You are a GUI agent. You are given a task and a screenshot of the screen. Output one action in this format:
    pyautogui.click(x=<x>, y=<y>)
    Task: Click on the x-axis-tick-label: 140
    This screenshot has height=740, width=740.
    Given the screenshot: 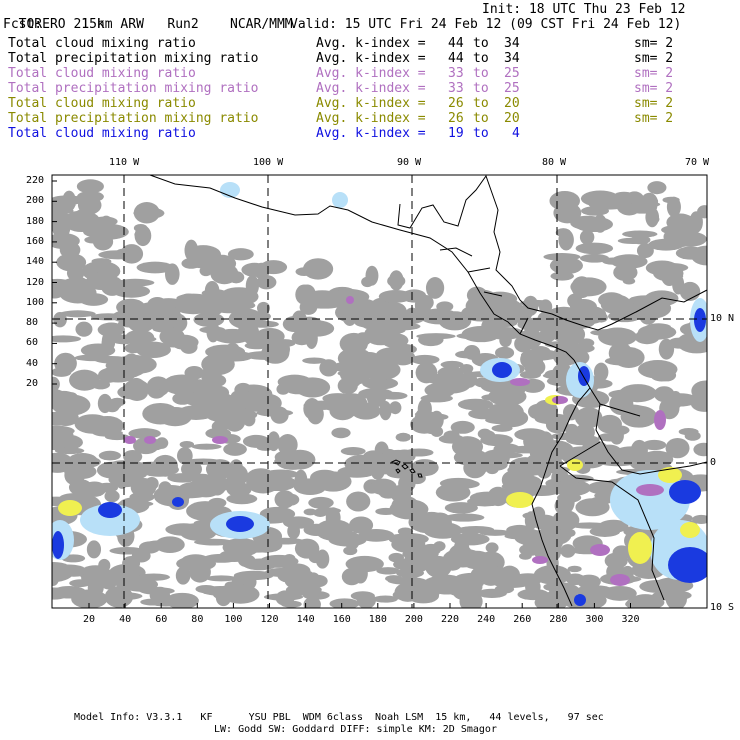 What is the action you would take?
    pyautogui.click(x=305, y=619)
    